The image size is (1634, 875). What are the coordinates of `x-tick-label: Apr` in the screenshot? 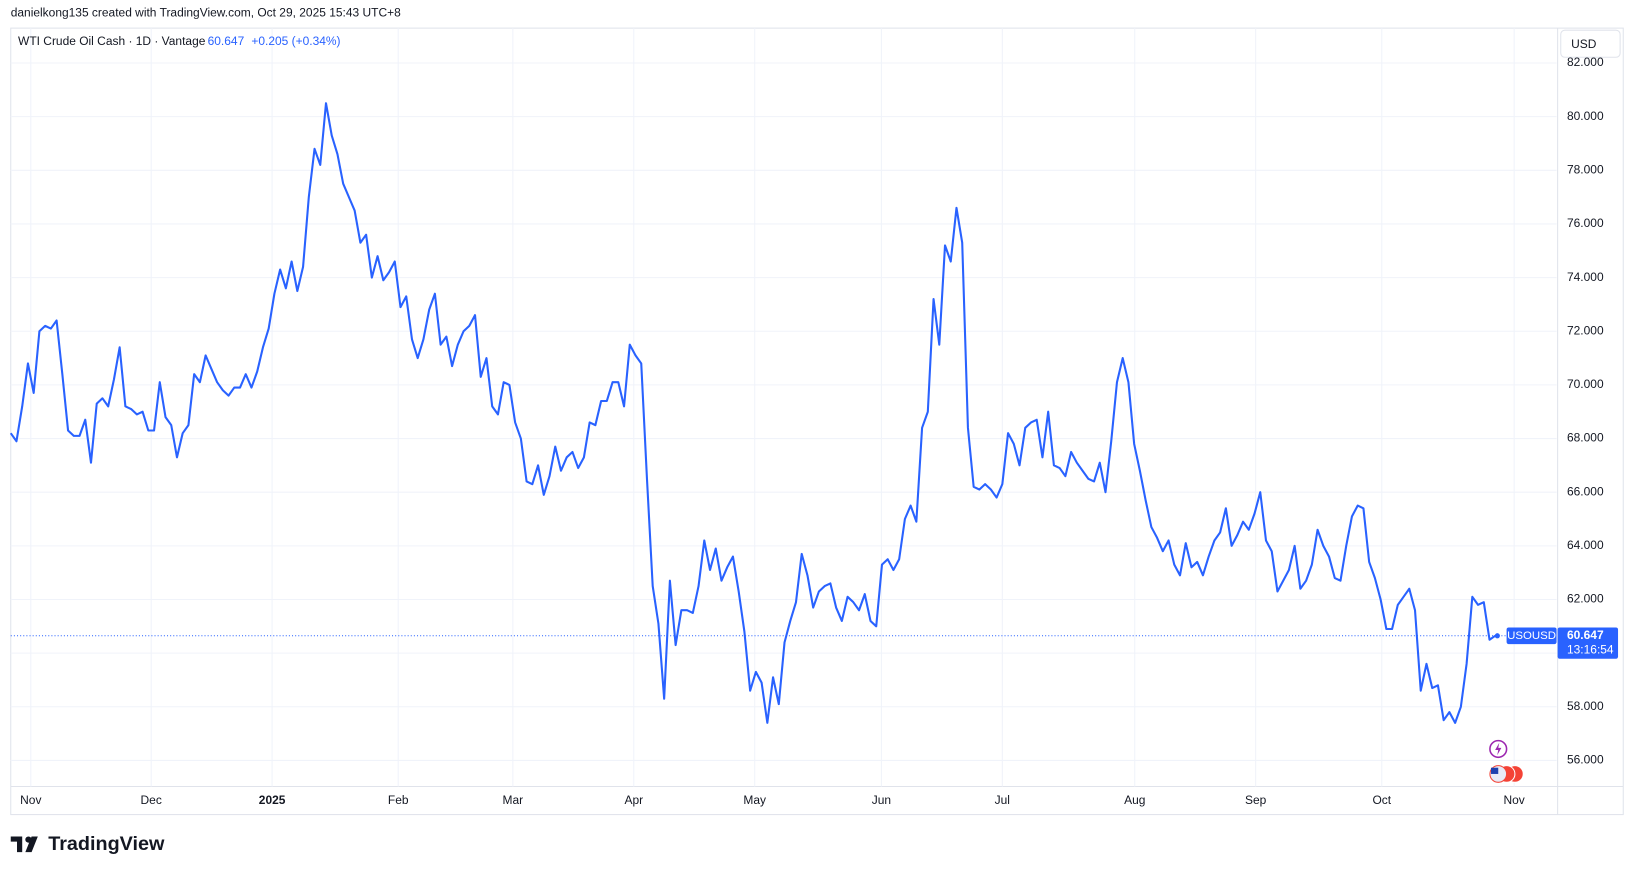 It's located at (633, 800).